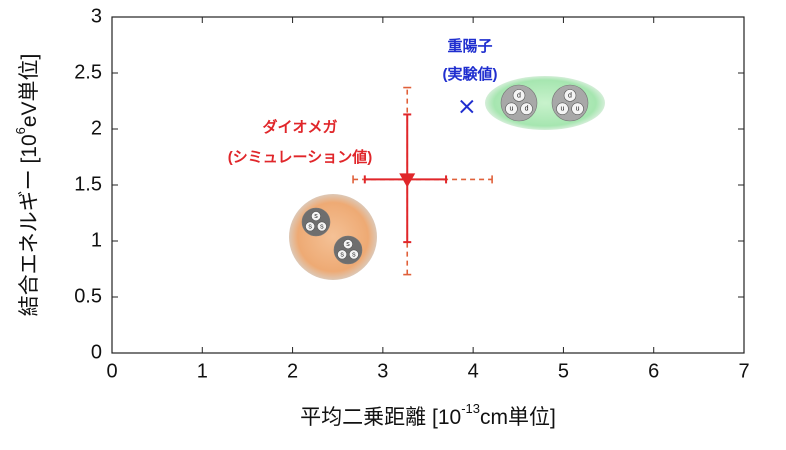 The width and height of the screenshot is (786, 450). What do you see at coordinates (29, 91) in the screenshot?
I see `y-label-text: eV単位]` at bounding box center [29, 91].